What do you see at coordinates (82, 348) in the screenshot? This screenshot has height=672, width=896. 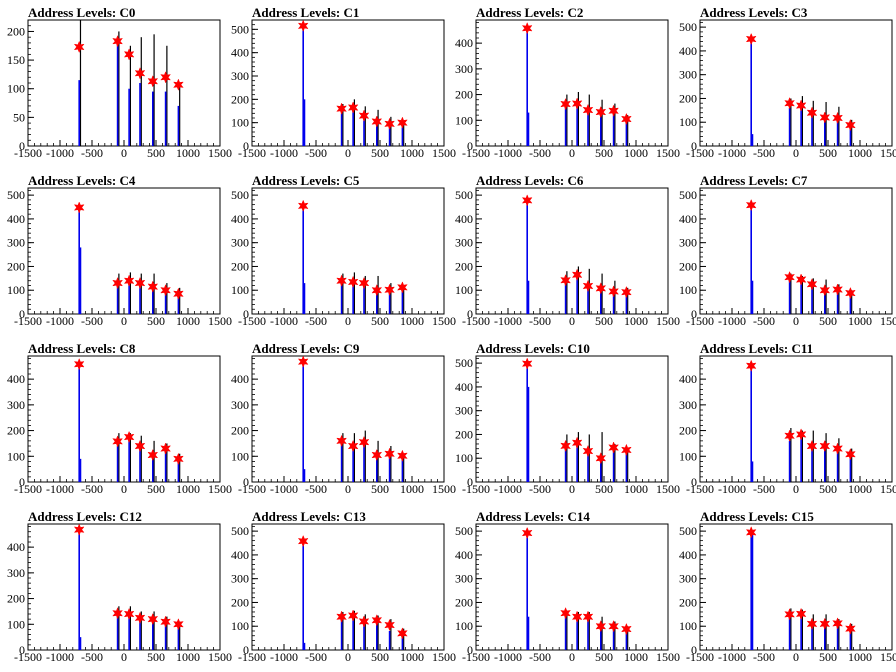 I see `plot-title: Address Levels: C8` at bounding box center [82, 348].